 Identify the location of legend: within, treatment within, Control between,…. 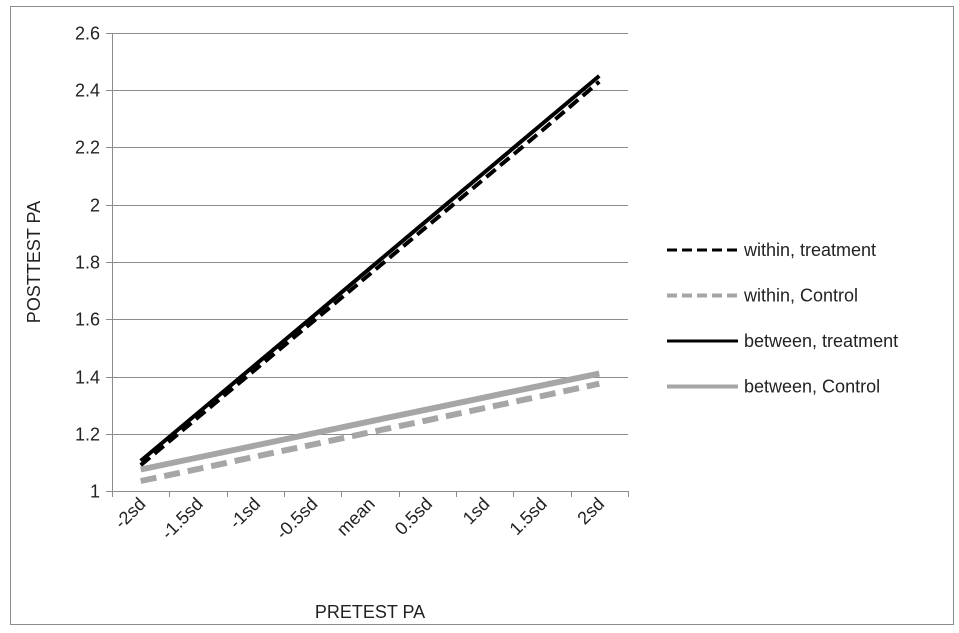
(782, 318).